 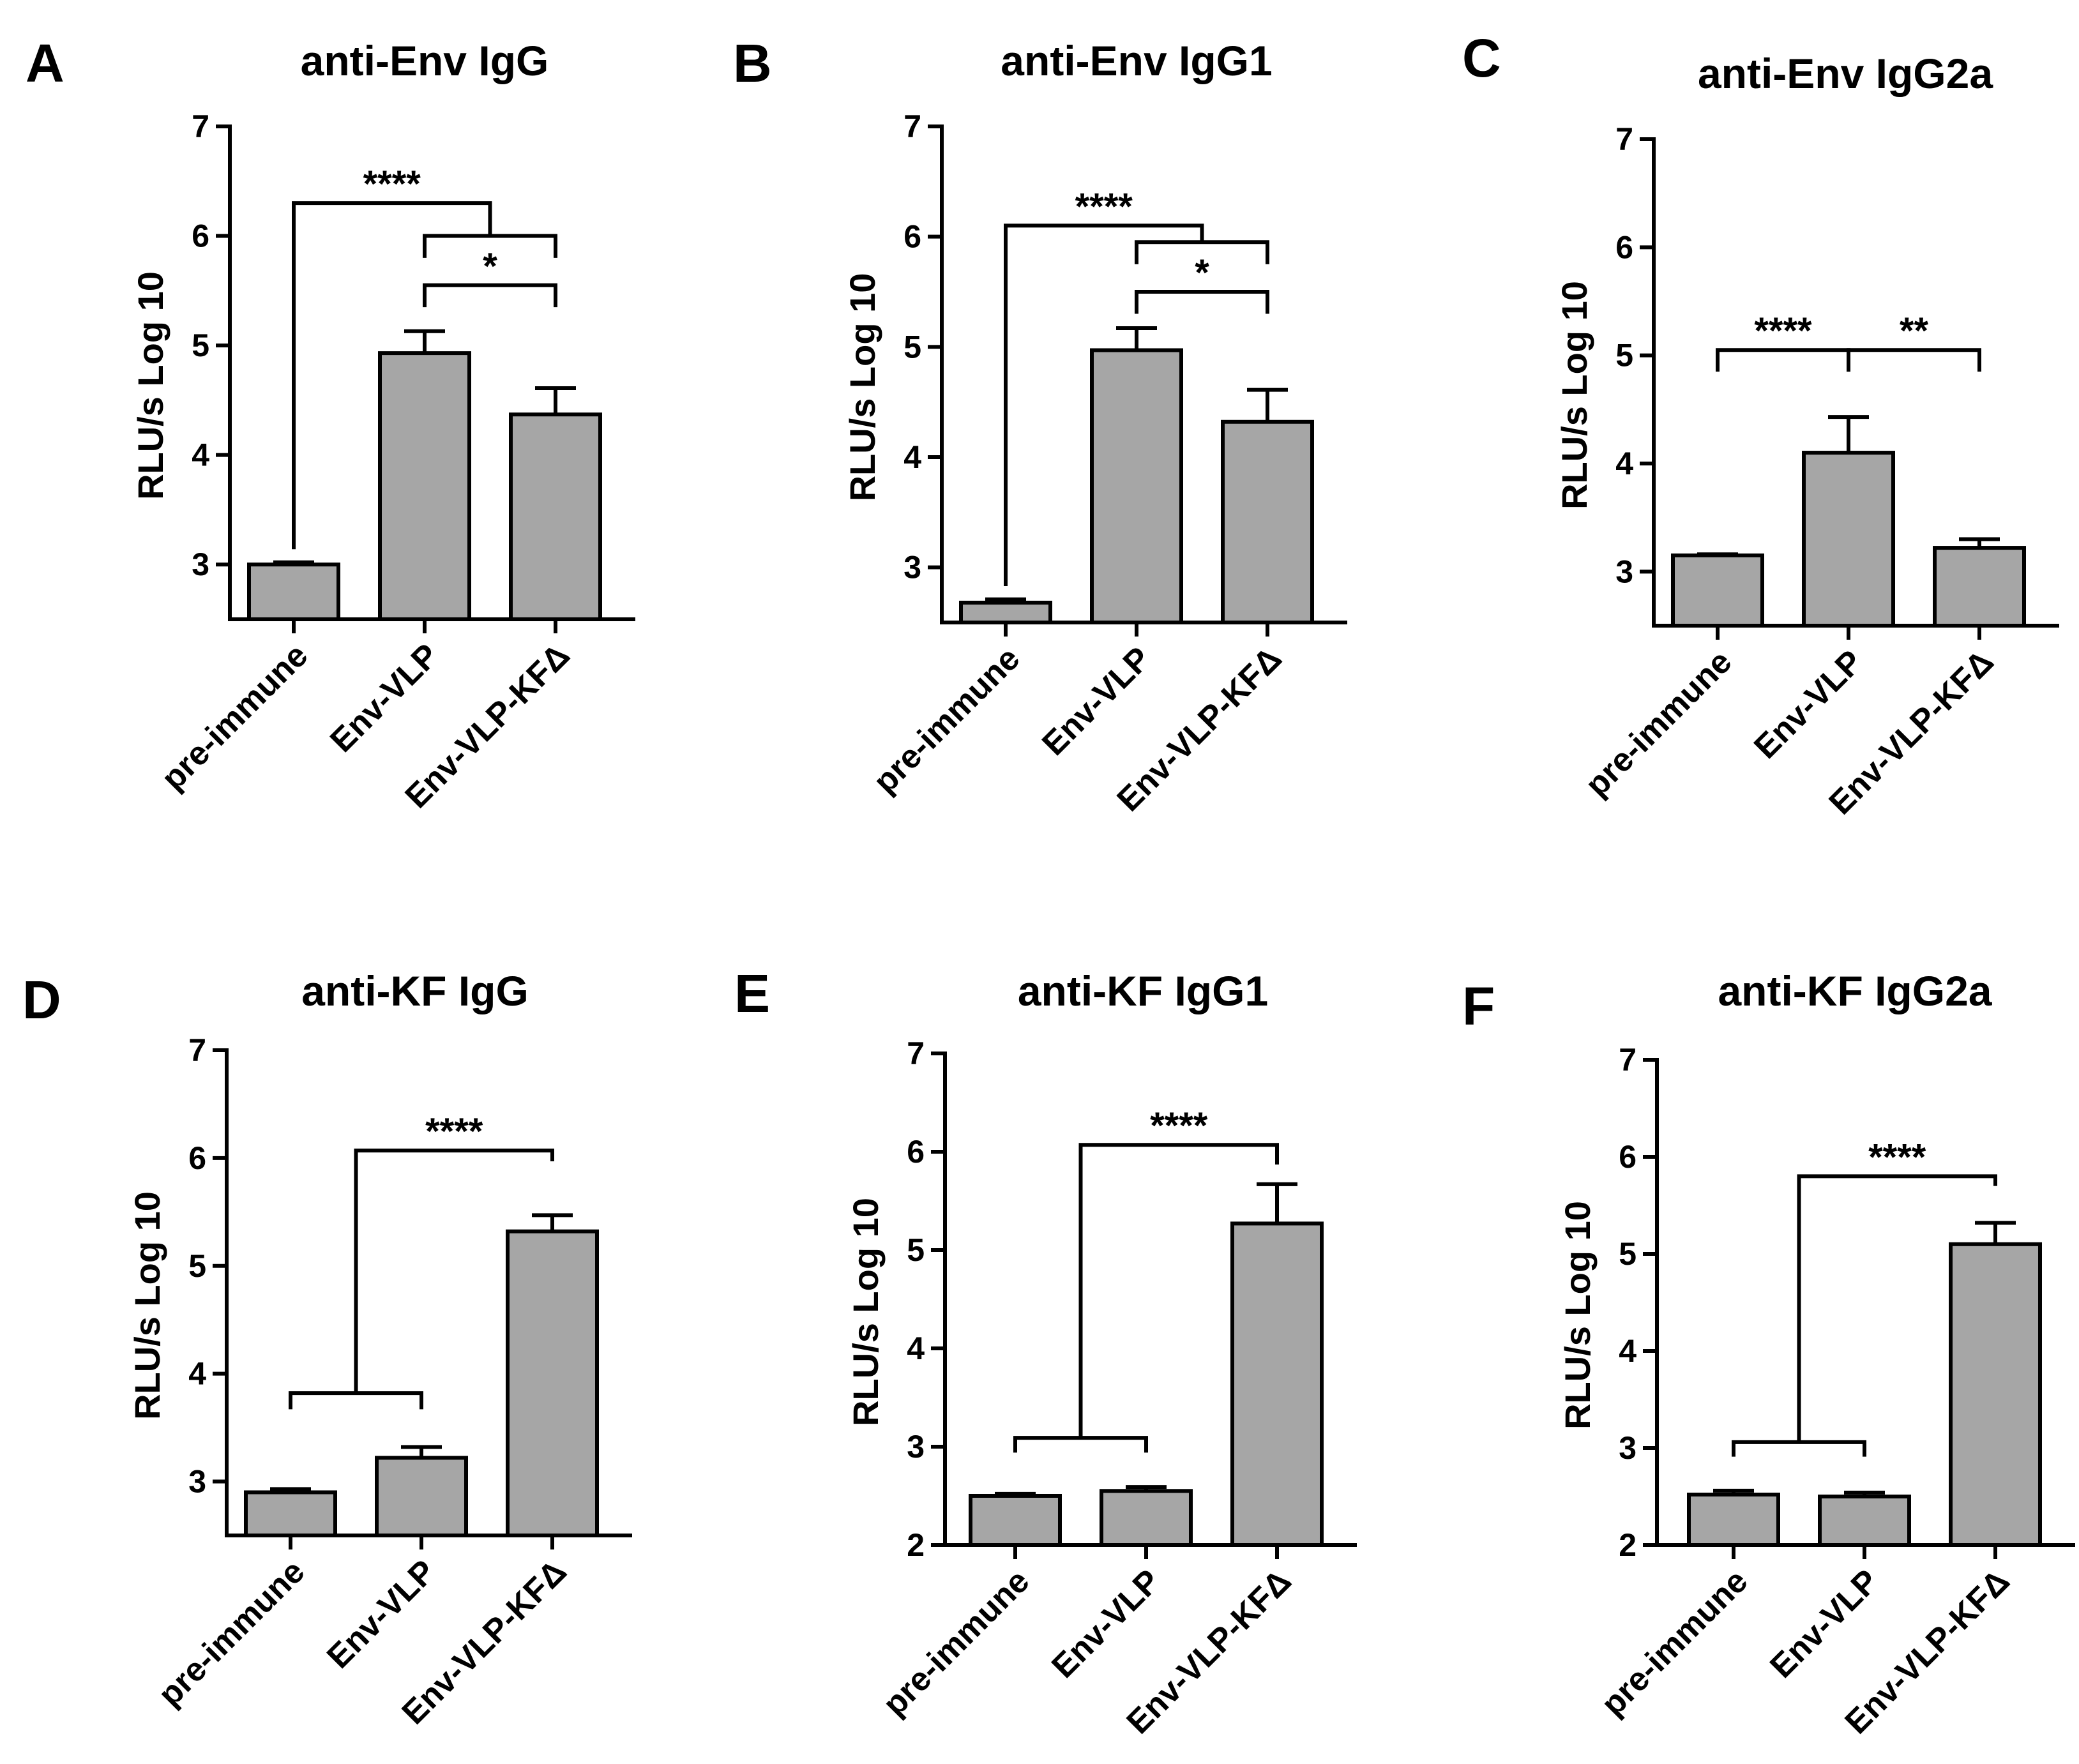 I want to click on panel-title: anti-Env IgG1, so click(x=1136, y=60).